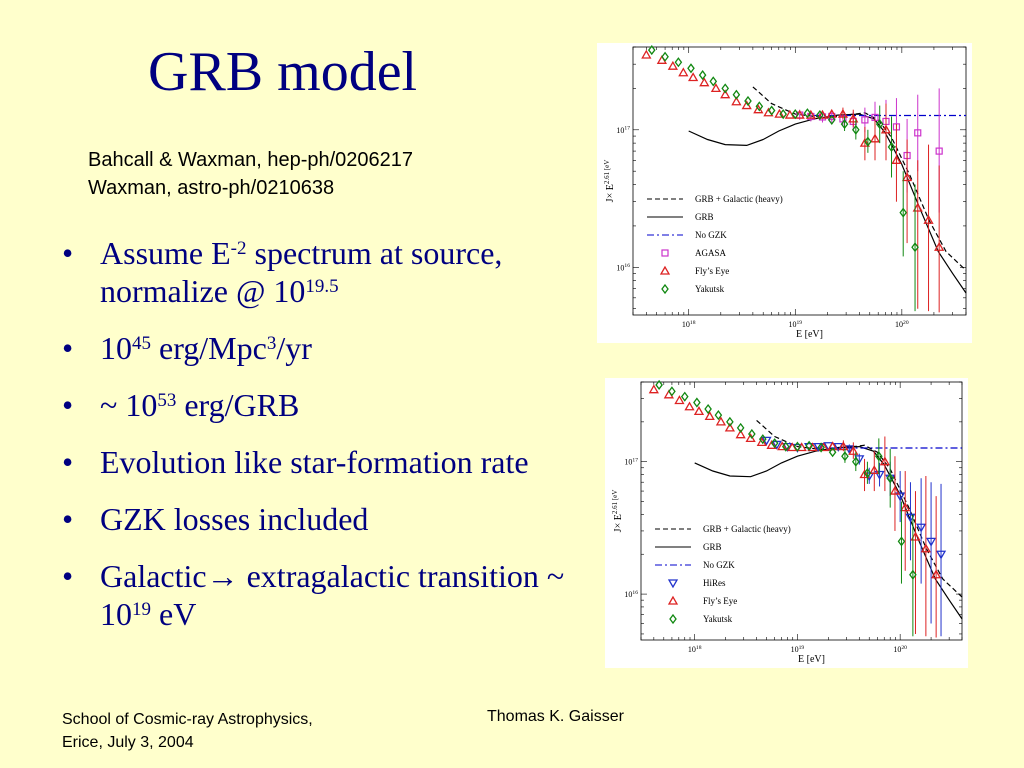 This screenshot has height=768, width=1024. Describe the element at coordinates (271, 343) in the screenshot. I see `superscript: 3` at that location.